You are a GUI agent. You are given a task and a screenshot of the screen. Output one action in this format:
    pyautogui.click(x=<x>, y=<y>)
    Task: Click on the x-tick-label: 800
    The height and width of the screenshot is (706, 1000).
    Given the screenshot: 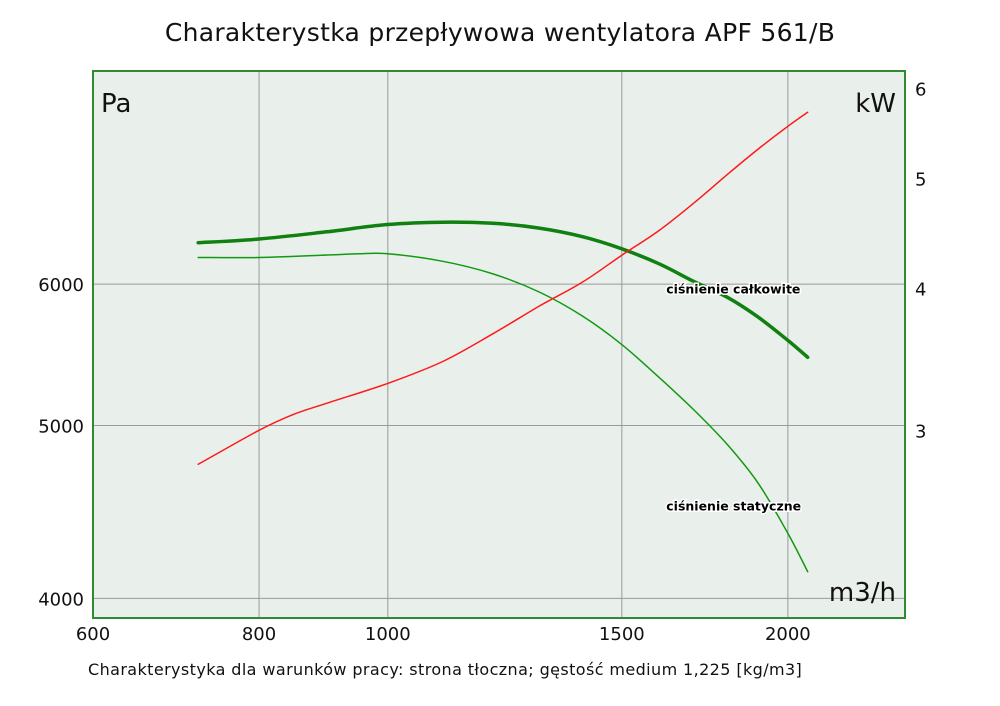 What is the action you would take?
    pyautogui.click(x=259, y=634)
    